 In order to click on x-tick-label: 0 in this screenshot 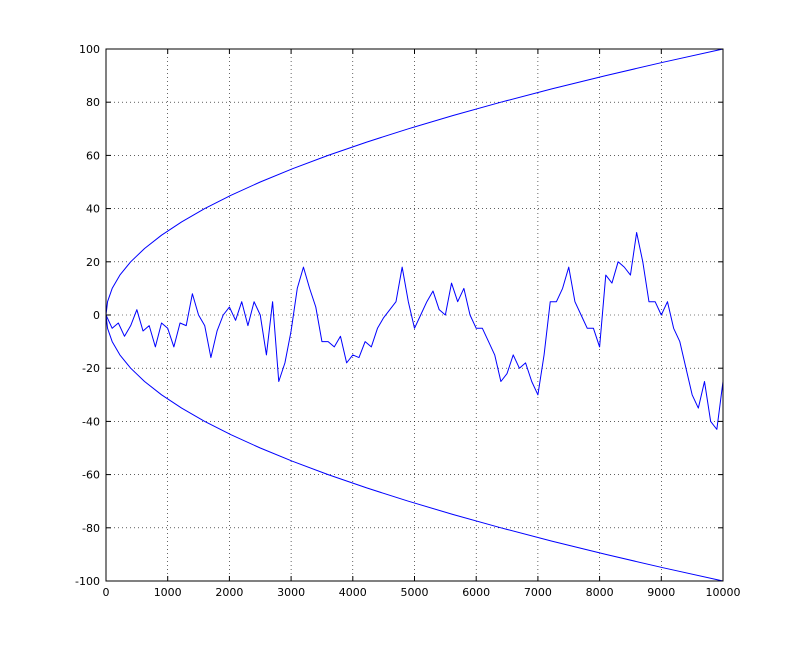, I will do `click(106, 592)`.